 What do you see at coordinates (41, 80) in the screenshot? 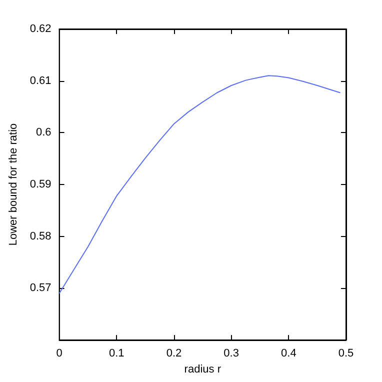
I see `y-tick-label: 0.61` at bounding box center [41, 80].